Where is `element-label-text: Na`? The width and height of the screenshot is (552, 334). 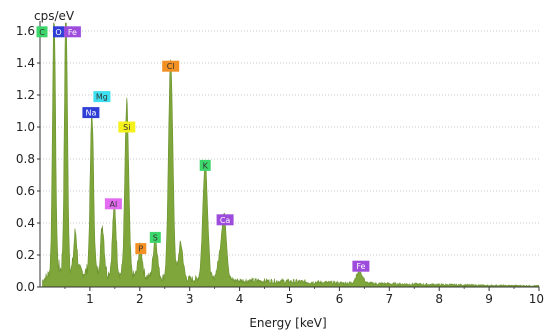
element-label-text: Na is located at coordinates (90, 113).